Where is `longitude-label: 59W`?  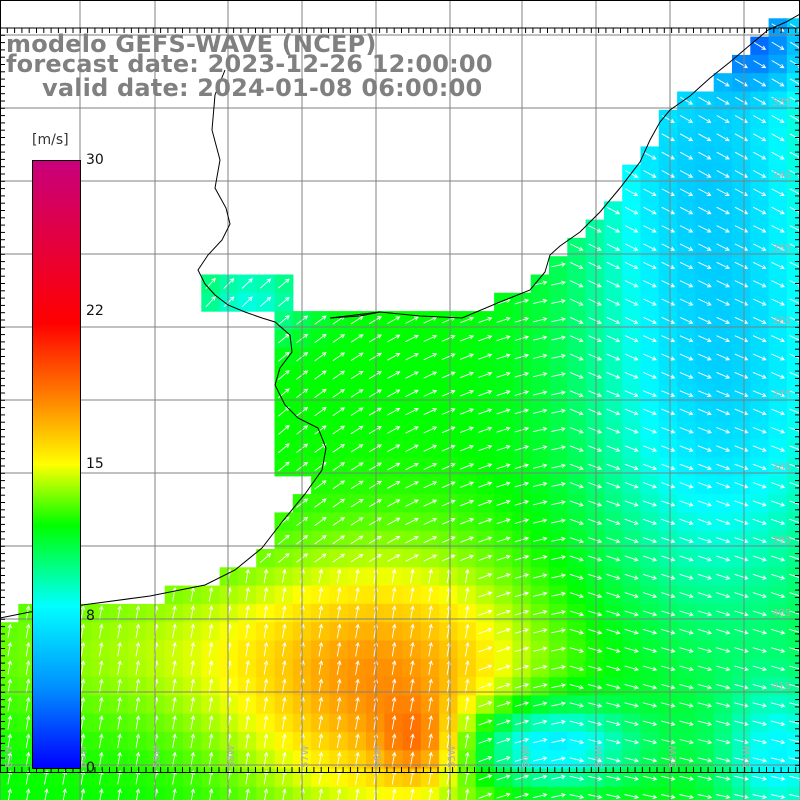 longitude-label: 59W is located at coordinates (157, 756).